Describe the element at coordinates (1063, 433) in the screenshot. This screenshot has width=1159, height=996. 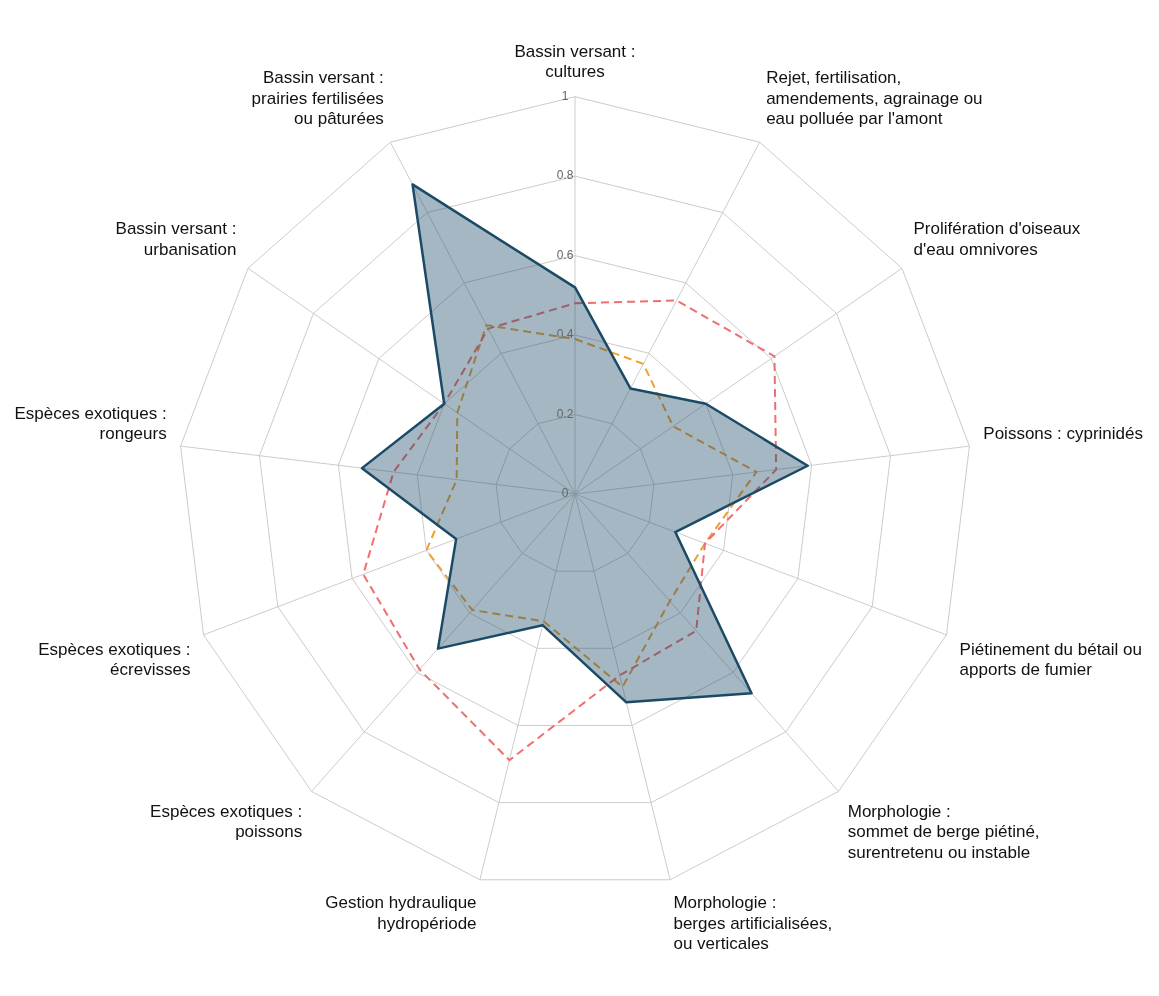
I see `spoke-label: Poissons : cyprinidés` at that location.